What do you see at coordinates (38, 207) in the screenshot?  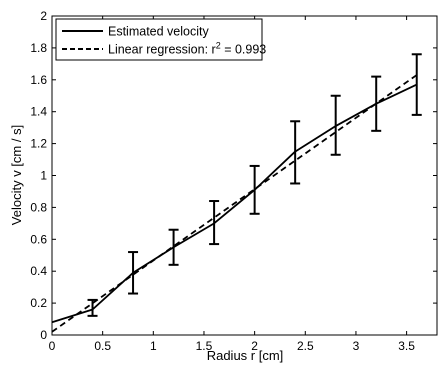 I see `y-tick-label: 0.8` at bounding box center [38, 207].